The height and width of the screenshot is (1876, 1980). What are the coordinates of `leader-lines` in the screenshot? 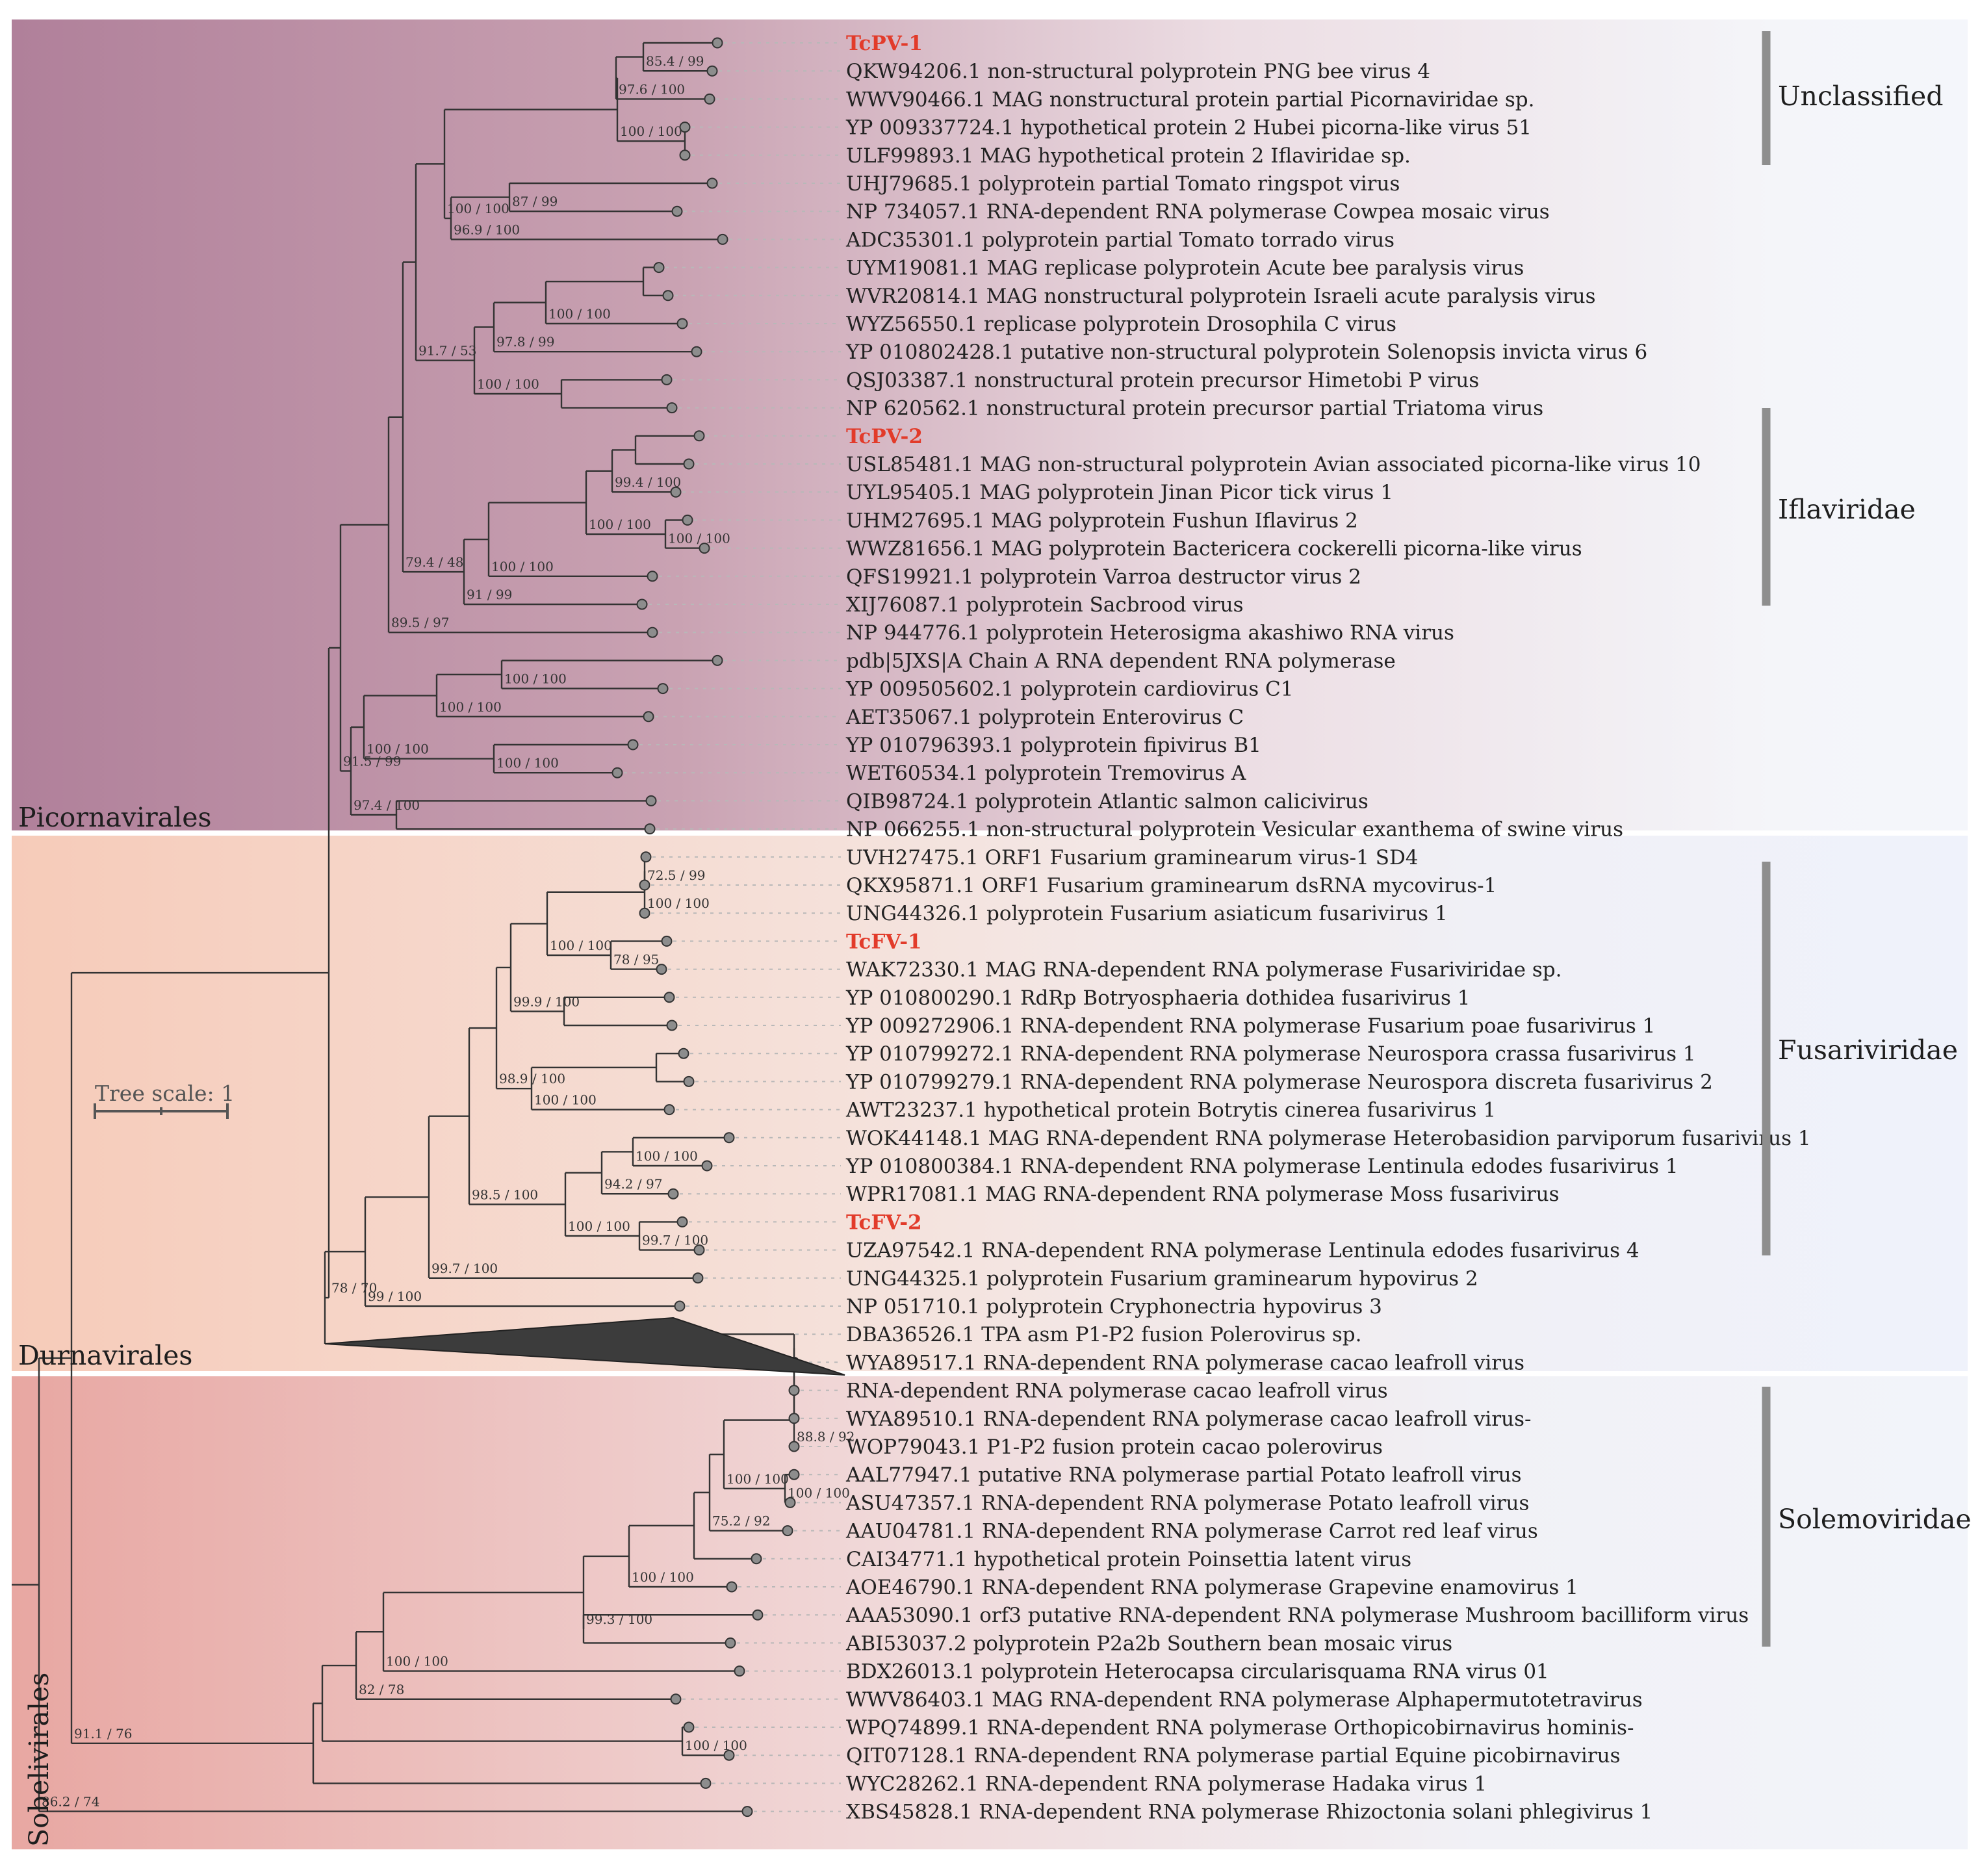 It's located at (732, 927).